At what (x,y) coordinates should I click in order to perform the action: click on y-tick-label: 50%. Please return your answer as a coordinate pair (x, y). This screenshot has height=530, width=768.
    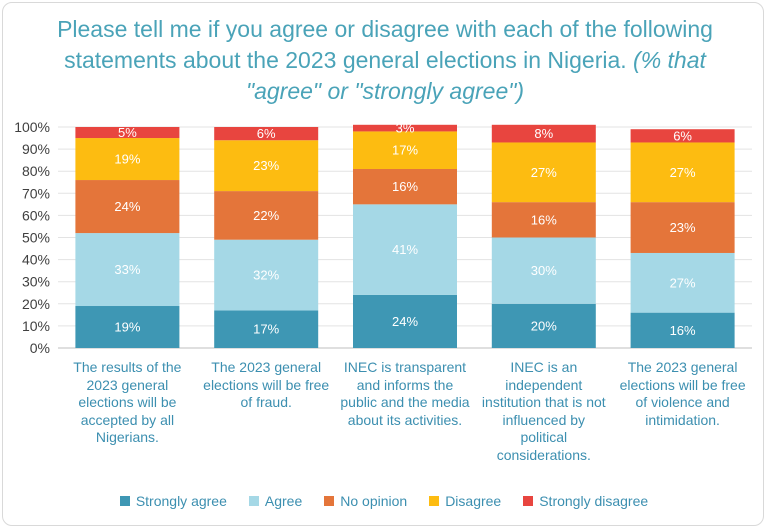
    Looking at the image, I should click on (36, 238).